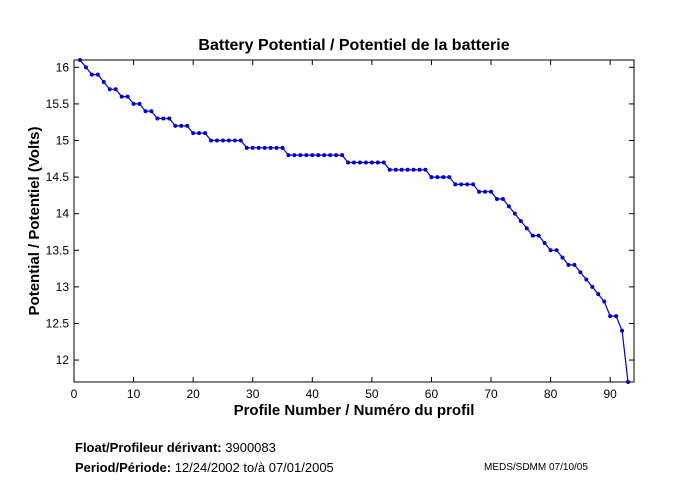 This screenshot has width=680, height=500. I want to click on y-axis-label: Potential / Potentiel (Volts), so click(34, 221).